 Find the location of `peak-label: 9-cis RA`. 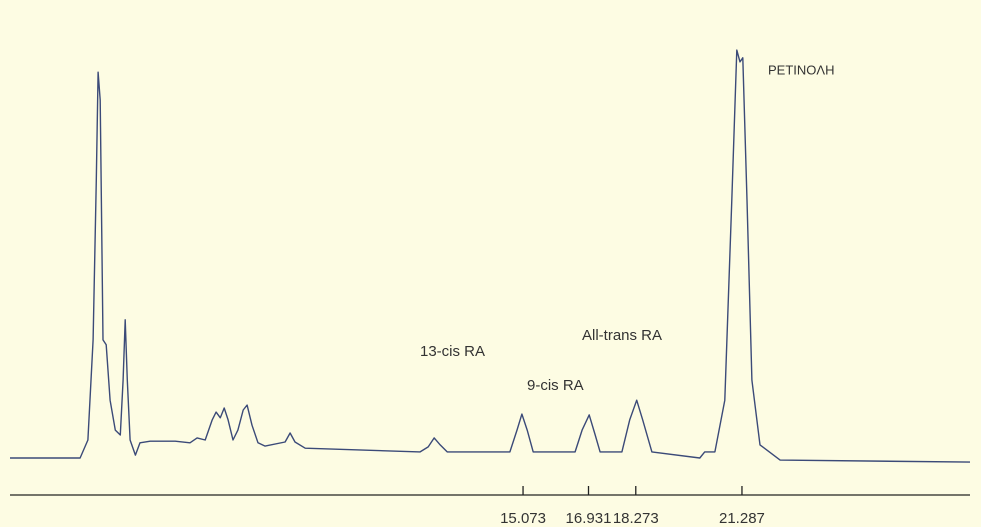

peak-label: 9-cis RA is located at coordinates (555, 385).